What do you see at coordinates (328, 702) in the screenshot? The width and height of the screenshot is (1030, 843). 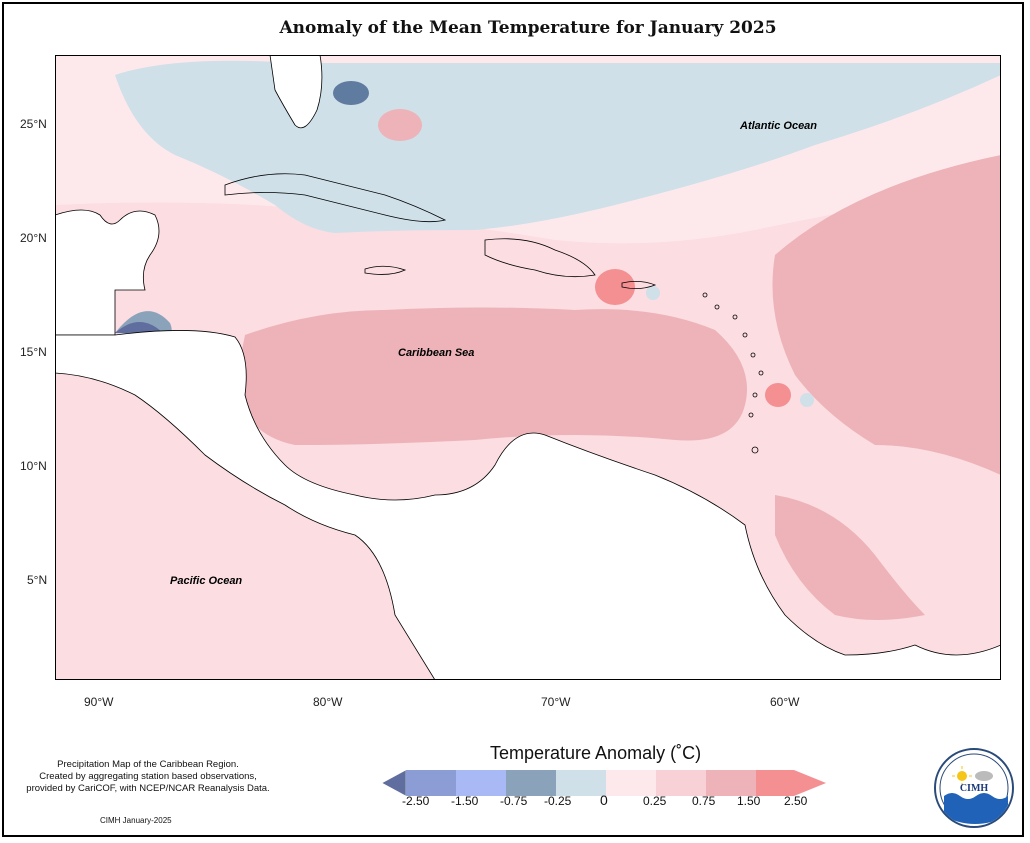 I see `lon-label-80w: 80°W` at bounding box center [328, 702].